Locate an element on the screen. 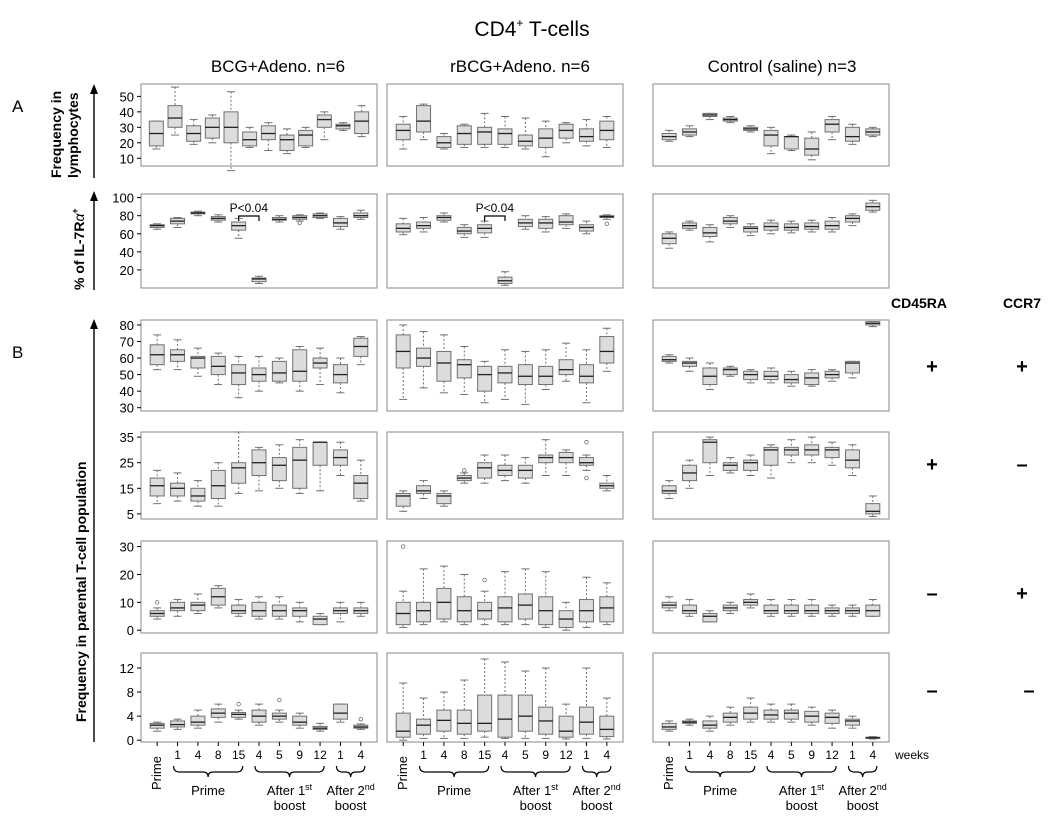 The image size is (1064, 824). group-title-bcg: BCG+Adeno. n=6 is located at coordinates (278, 66).